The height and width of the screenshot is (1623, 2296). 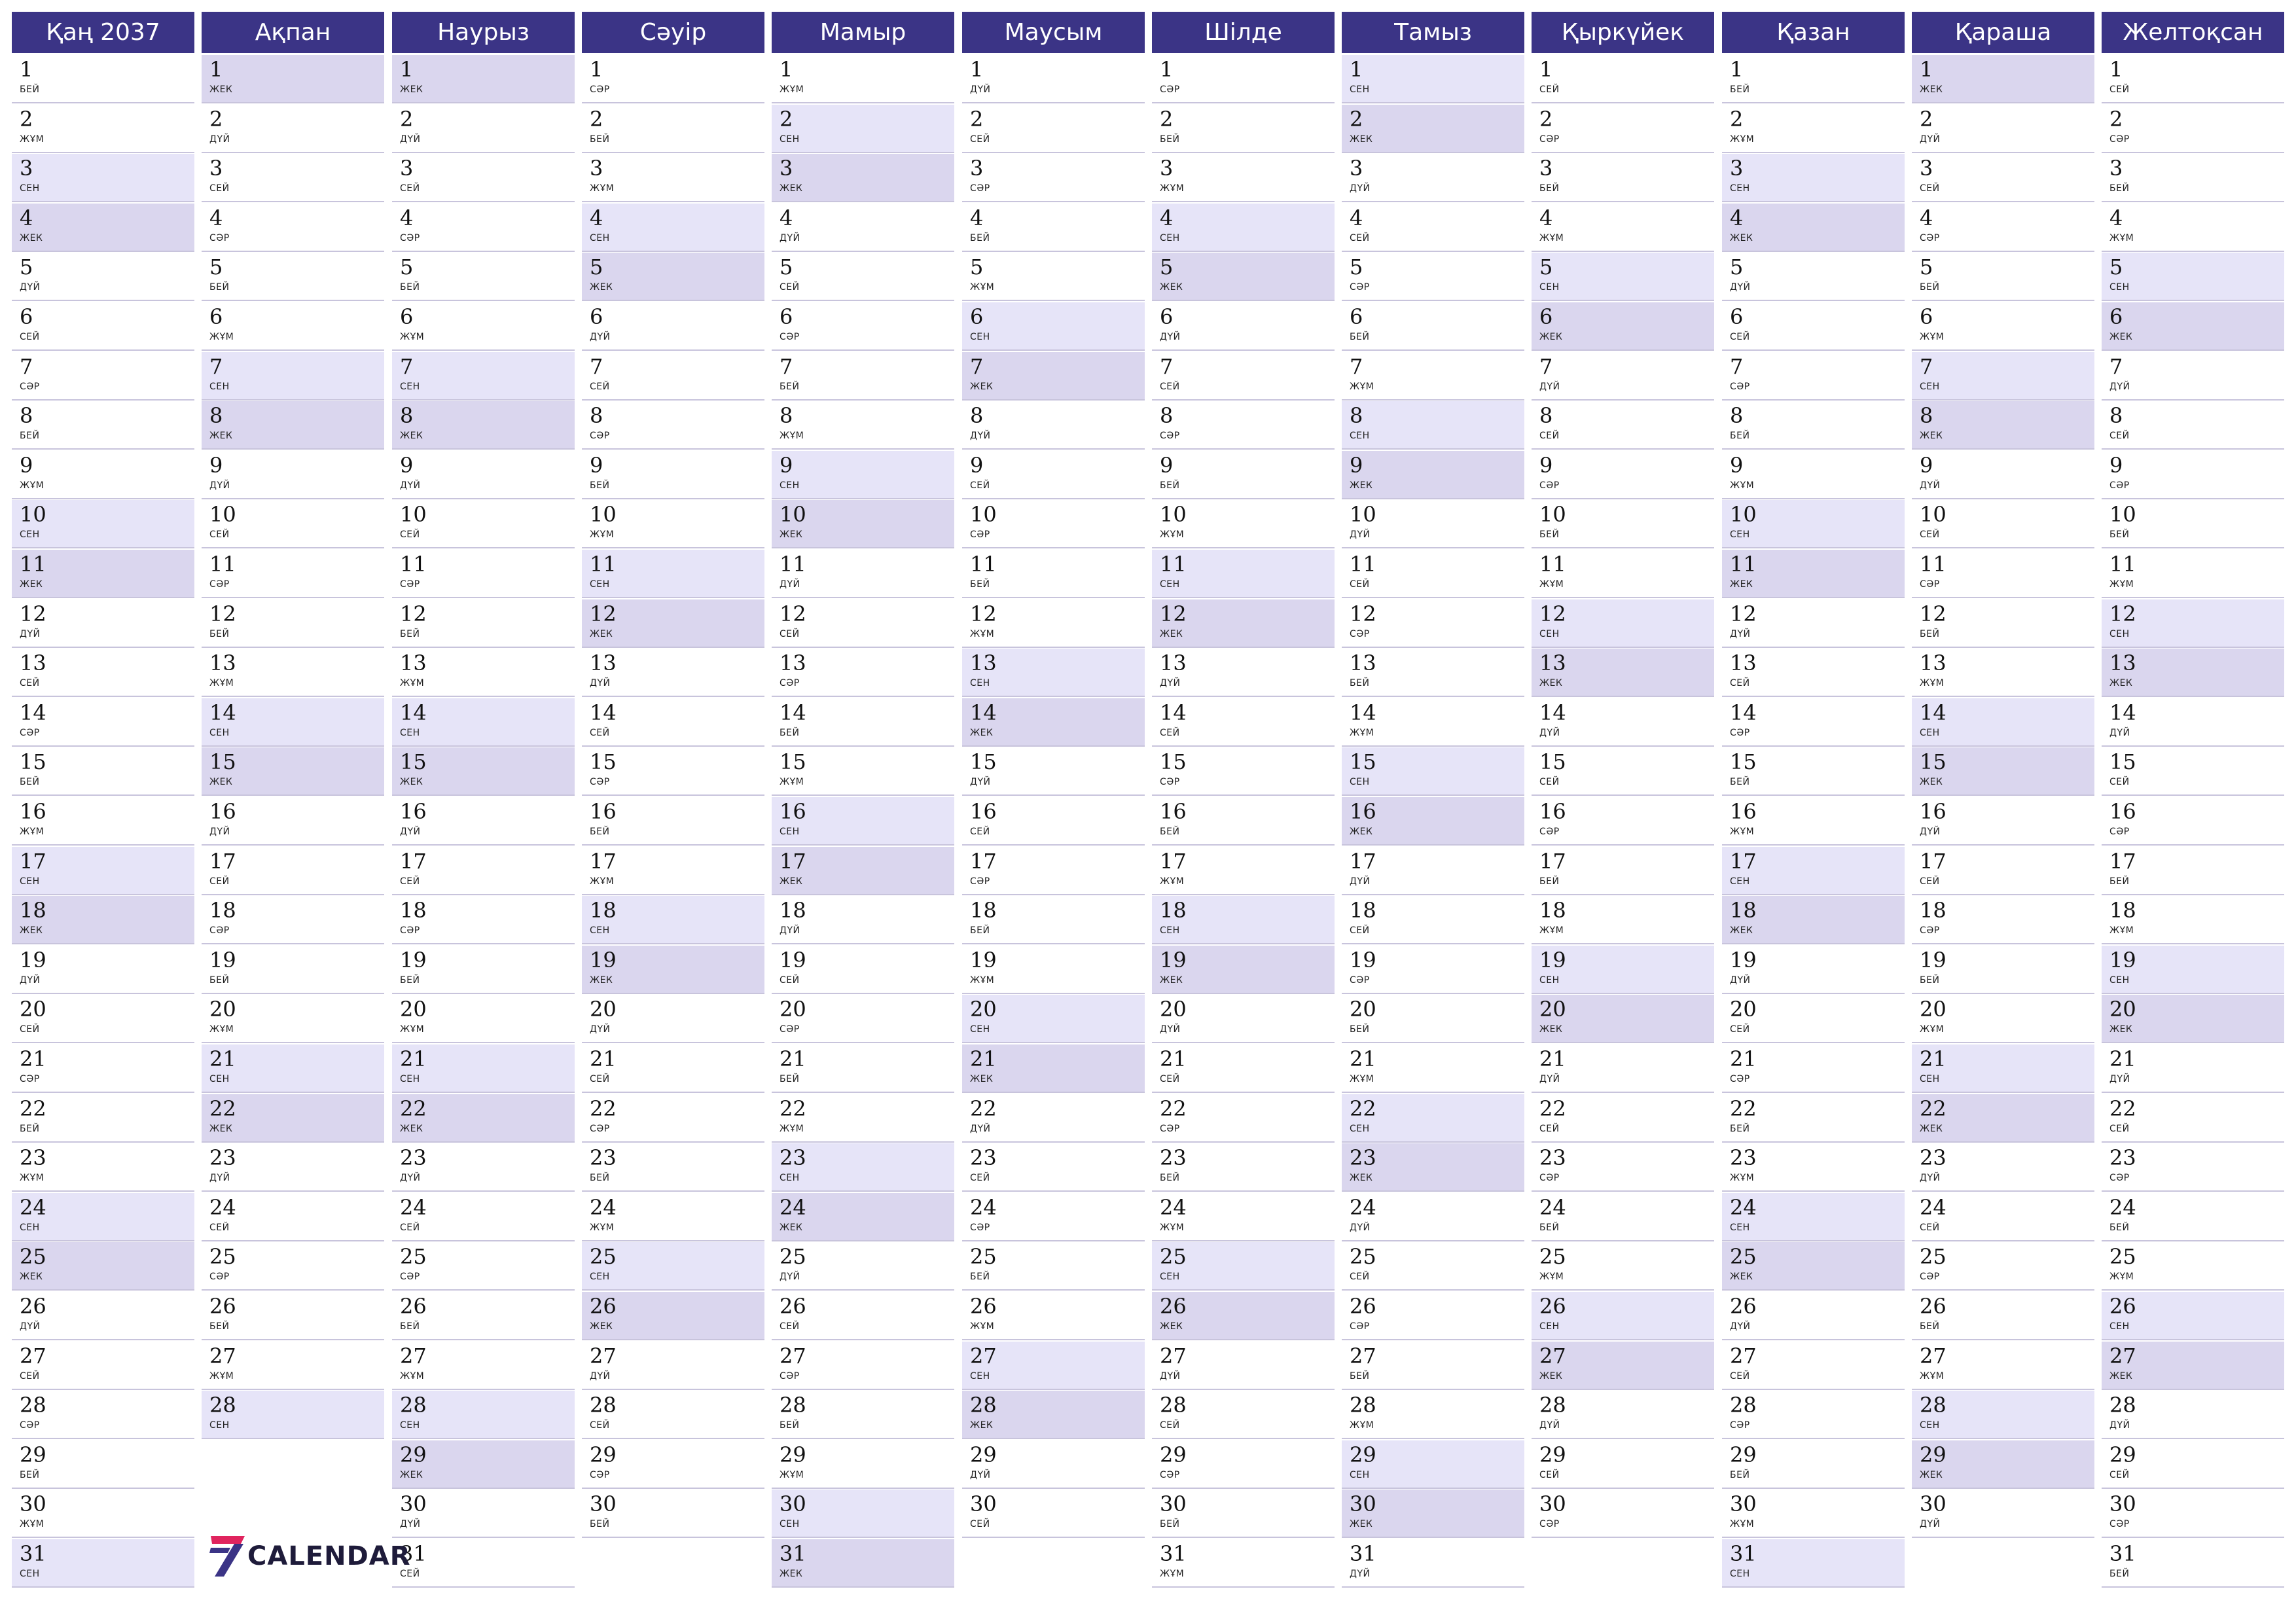 What do you see at coordinates (673, 79) in the screenshot?
I see `day-cell: 1 СӘР` at bounding box center [673, 79].